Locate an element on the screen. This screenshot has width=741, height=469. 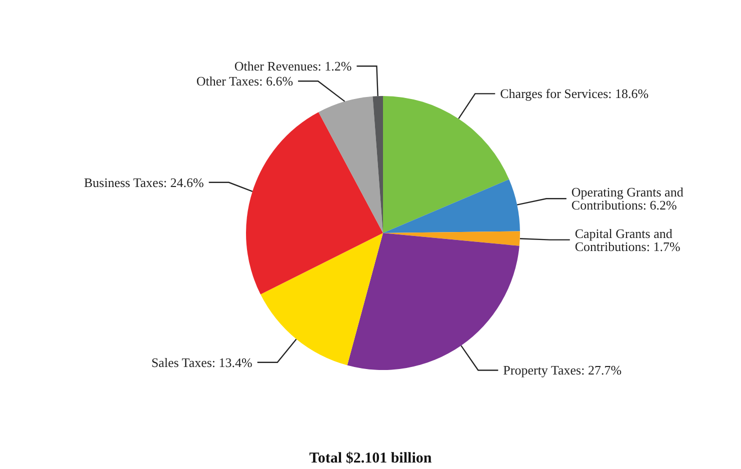
slice-label: Other Revenues: 1.2% is located at coordinates (293, 66).